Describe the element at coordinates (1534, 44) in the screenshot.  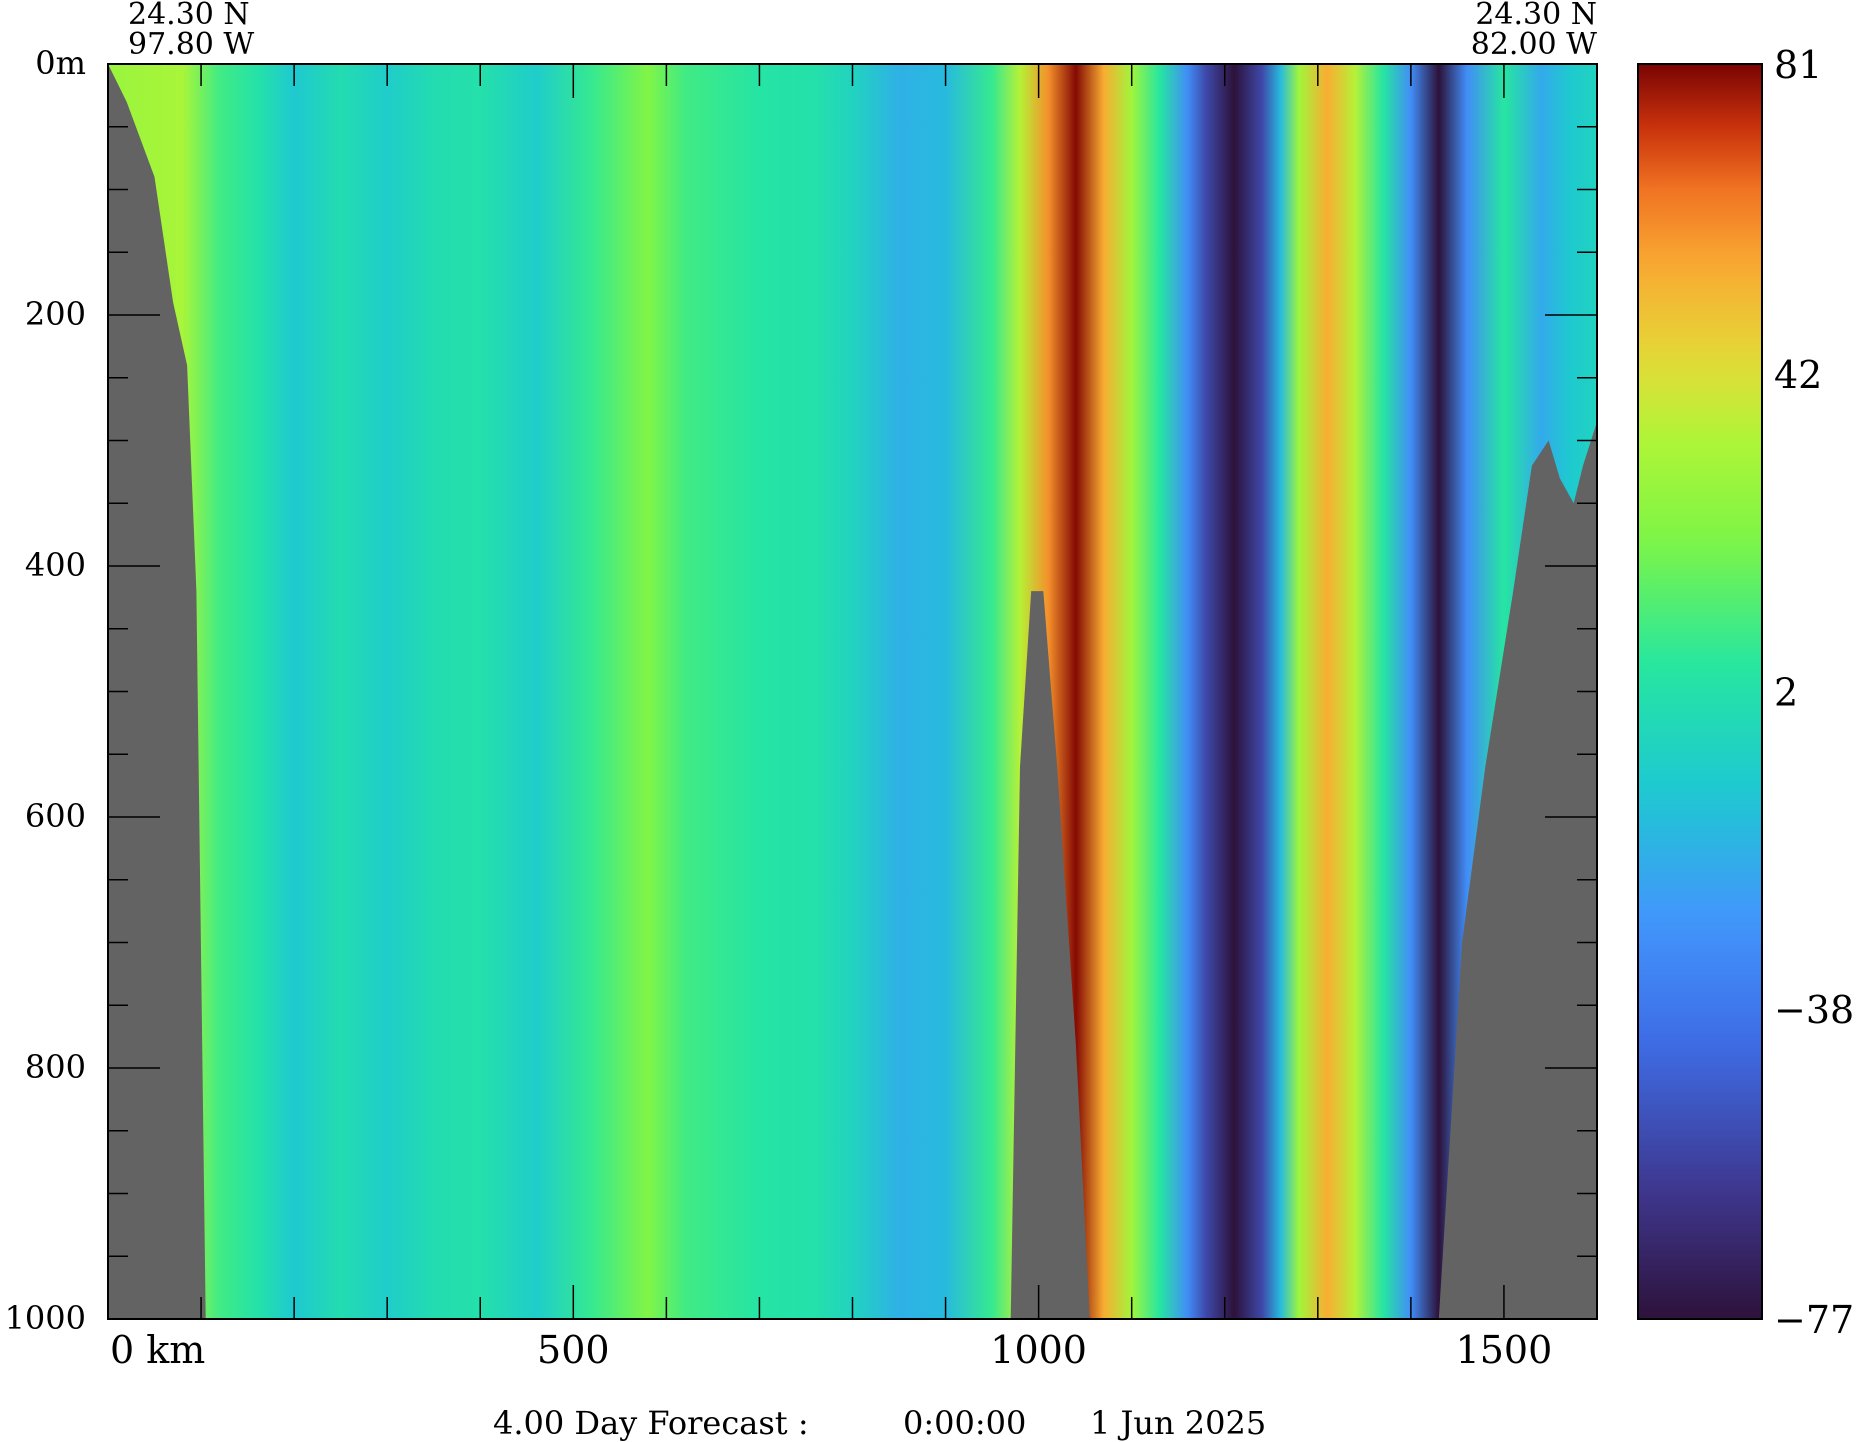
I see `right-lon-label: 82.00 W` at that location.